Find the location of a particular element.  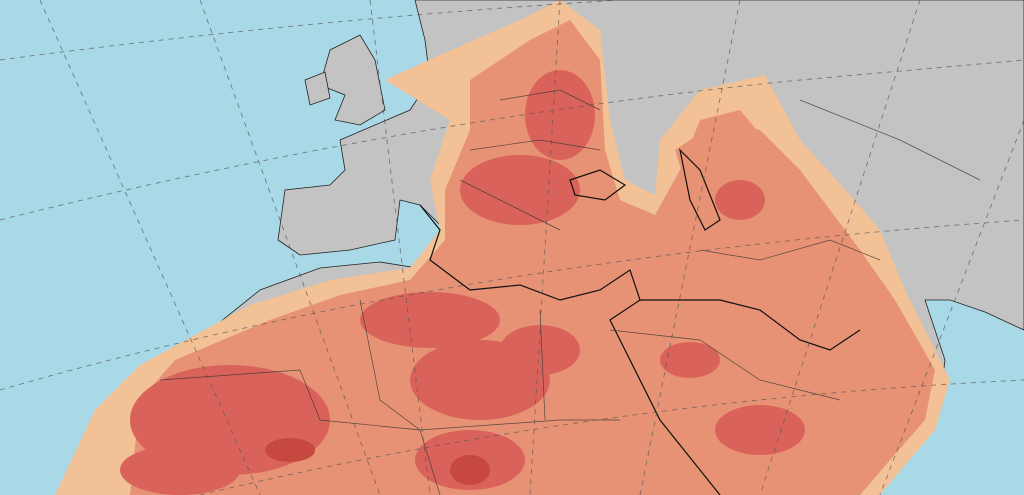

dust-peak is located at coordinates (377, 461).